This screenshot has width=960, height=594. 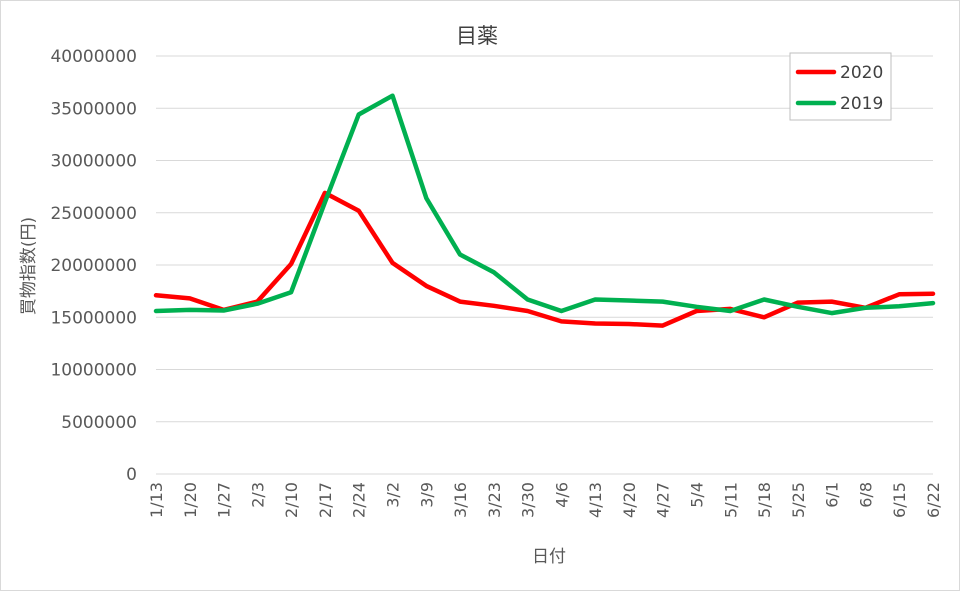 I want to click on x-tick-label: 6/15, so click(x=899, y=500).